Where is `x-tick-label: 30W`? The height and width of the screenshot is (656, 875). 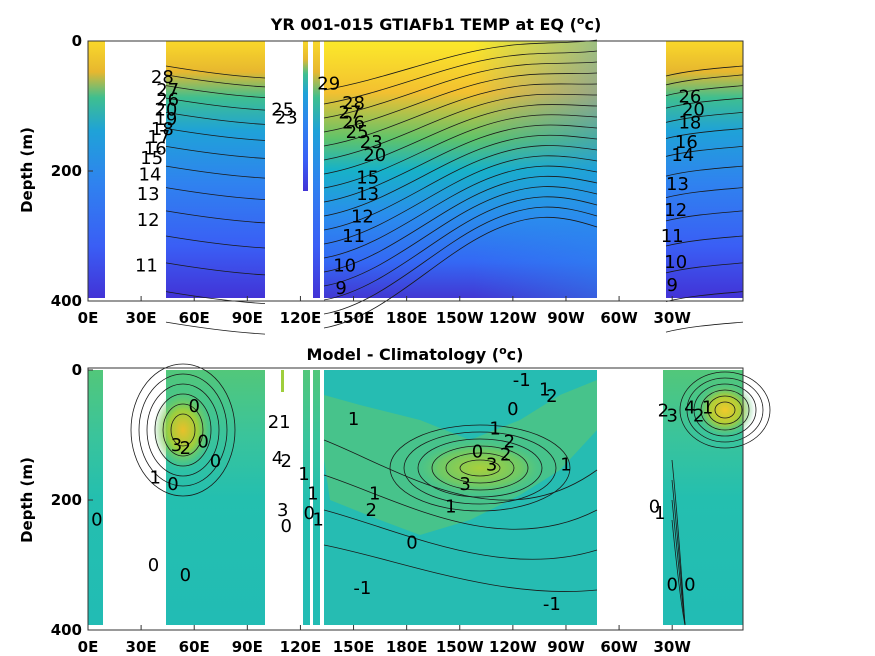 x-tick-label: 30W is located at coordinates (672, 647).